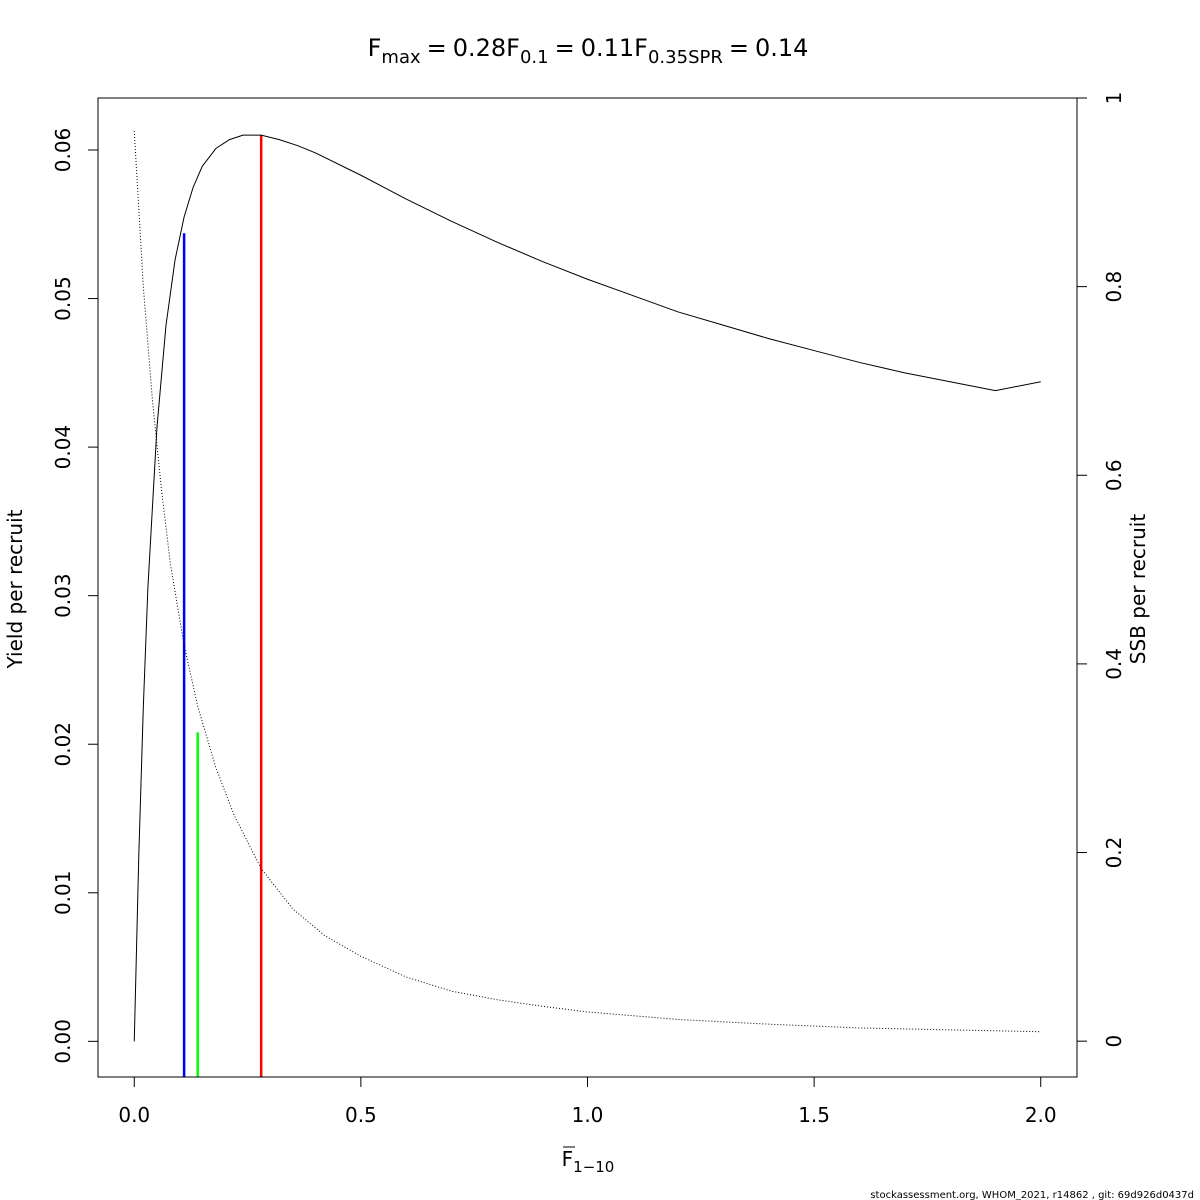 Image resolution: width=1200 pixels, height=1200 pixels. I want to click on y-left-axis-label: Yield per recruit, so click(15, 589).